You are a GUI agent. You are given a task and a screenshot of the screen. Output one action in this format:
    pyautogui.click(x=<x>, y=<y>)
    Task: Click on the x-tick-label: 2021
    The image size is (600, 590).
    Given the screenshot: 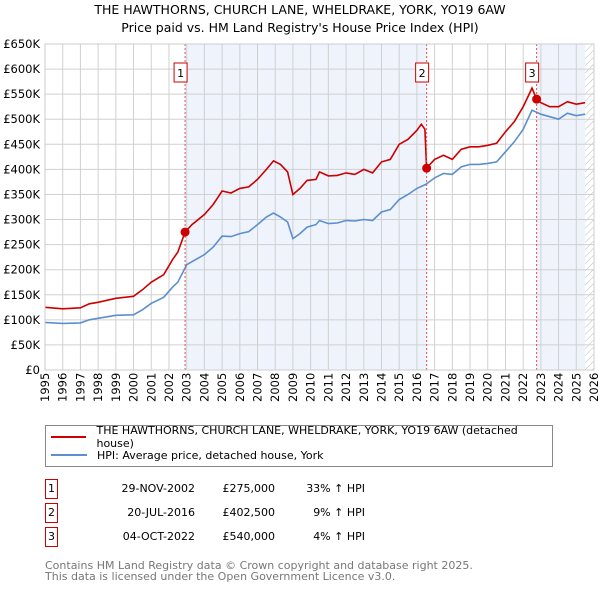 What is the action you would take?
    pyautogui.click(x=505, y=387)
    